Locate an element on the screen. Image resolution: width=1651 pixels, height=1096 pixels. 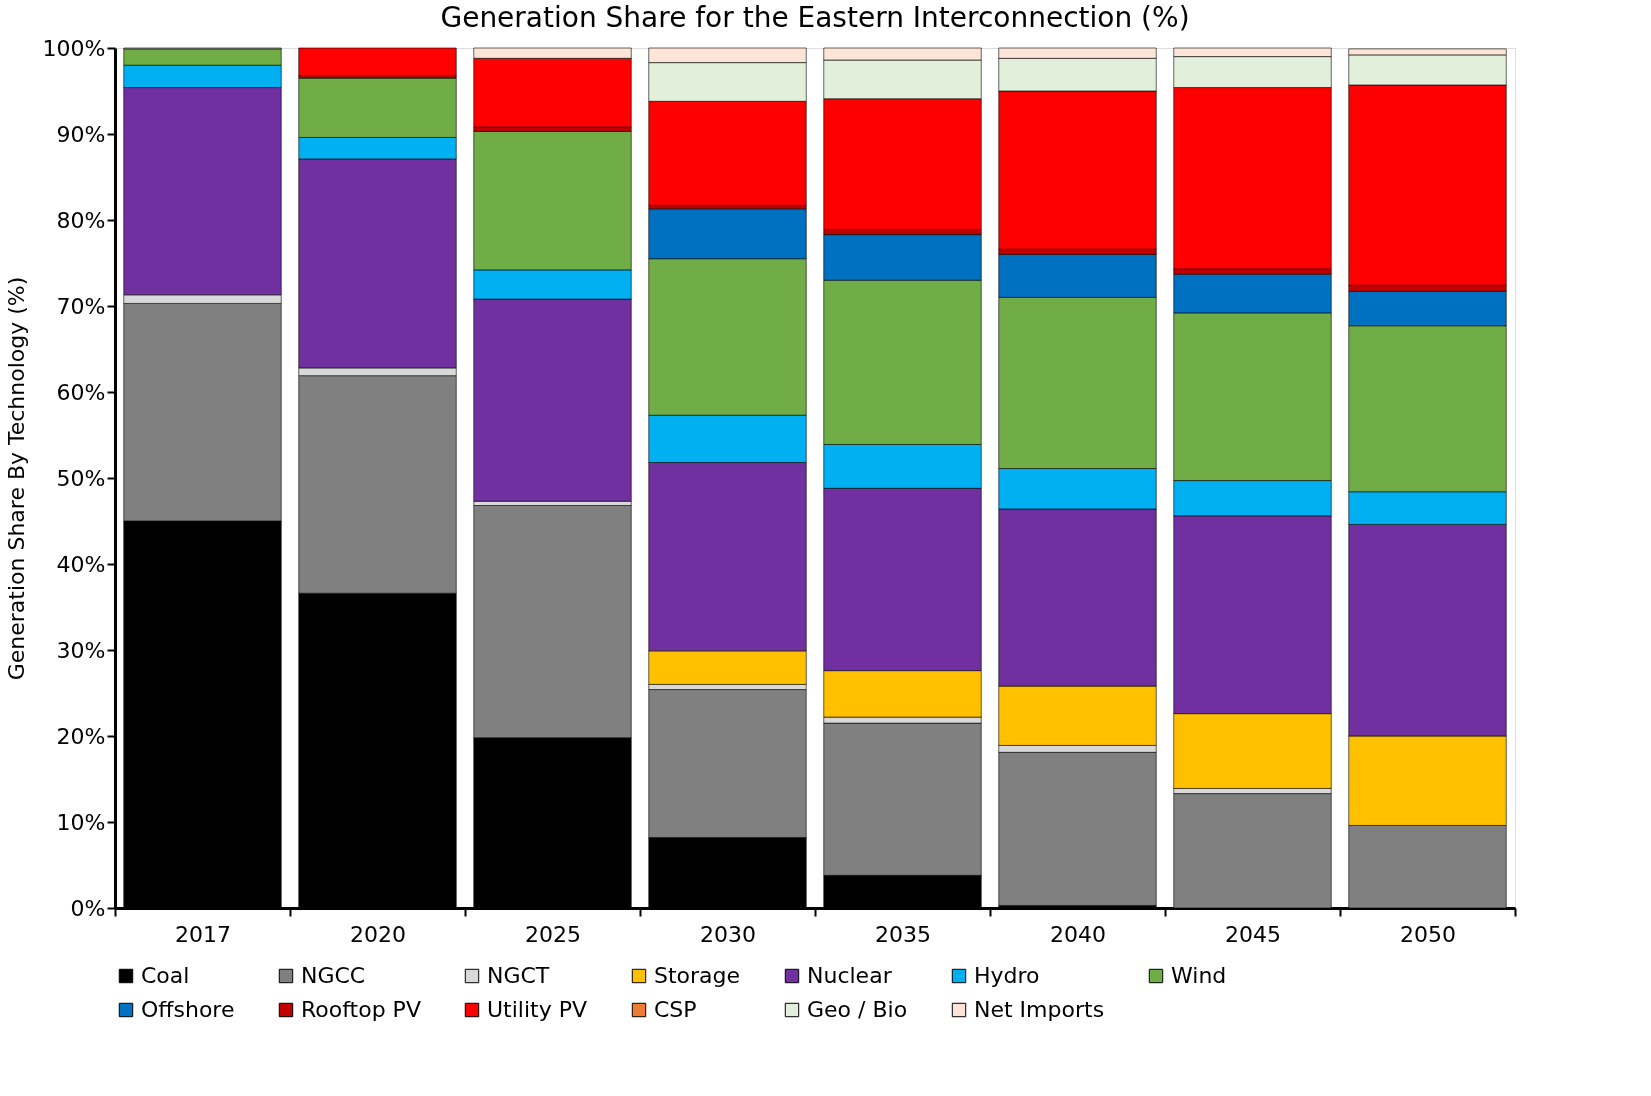
legend-label: Nuclear is located at coordinates (850, 975).